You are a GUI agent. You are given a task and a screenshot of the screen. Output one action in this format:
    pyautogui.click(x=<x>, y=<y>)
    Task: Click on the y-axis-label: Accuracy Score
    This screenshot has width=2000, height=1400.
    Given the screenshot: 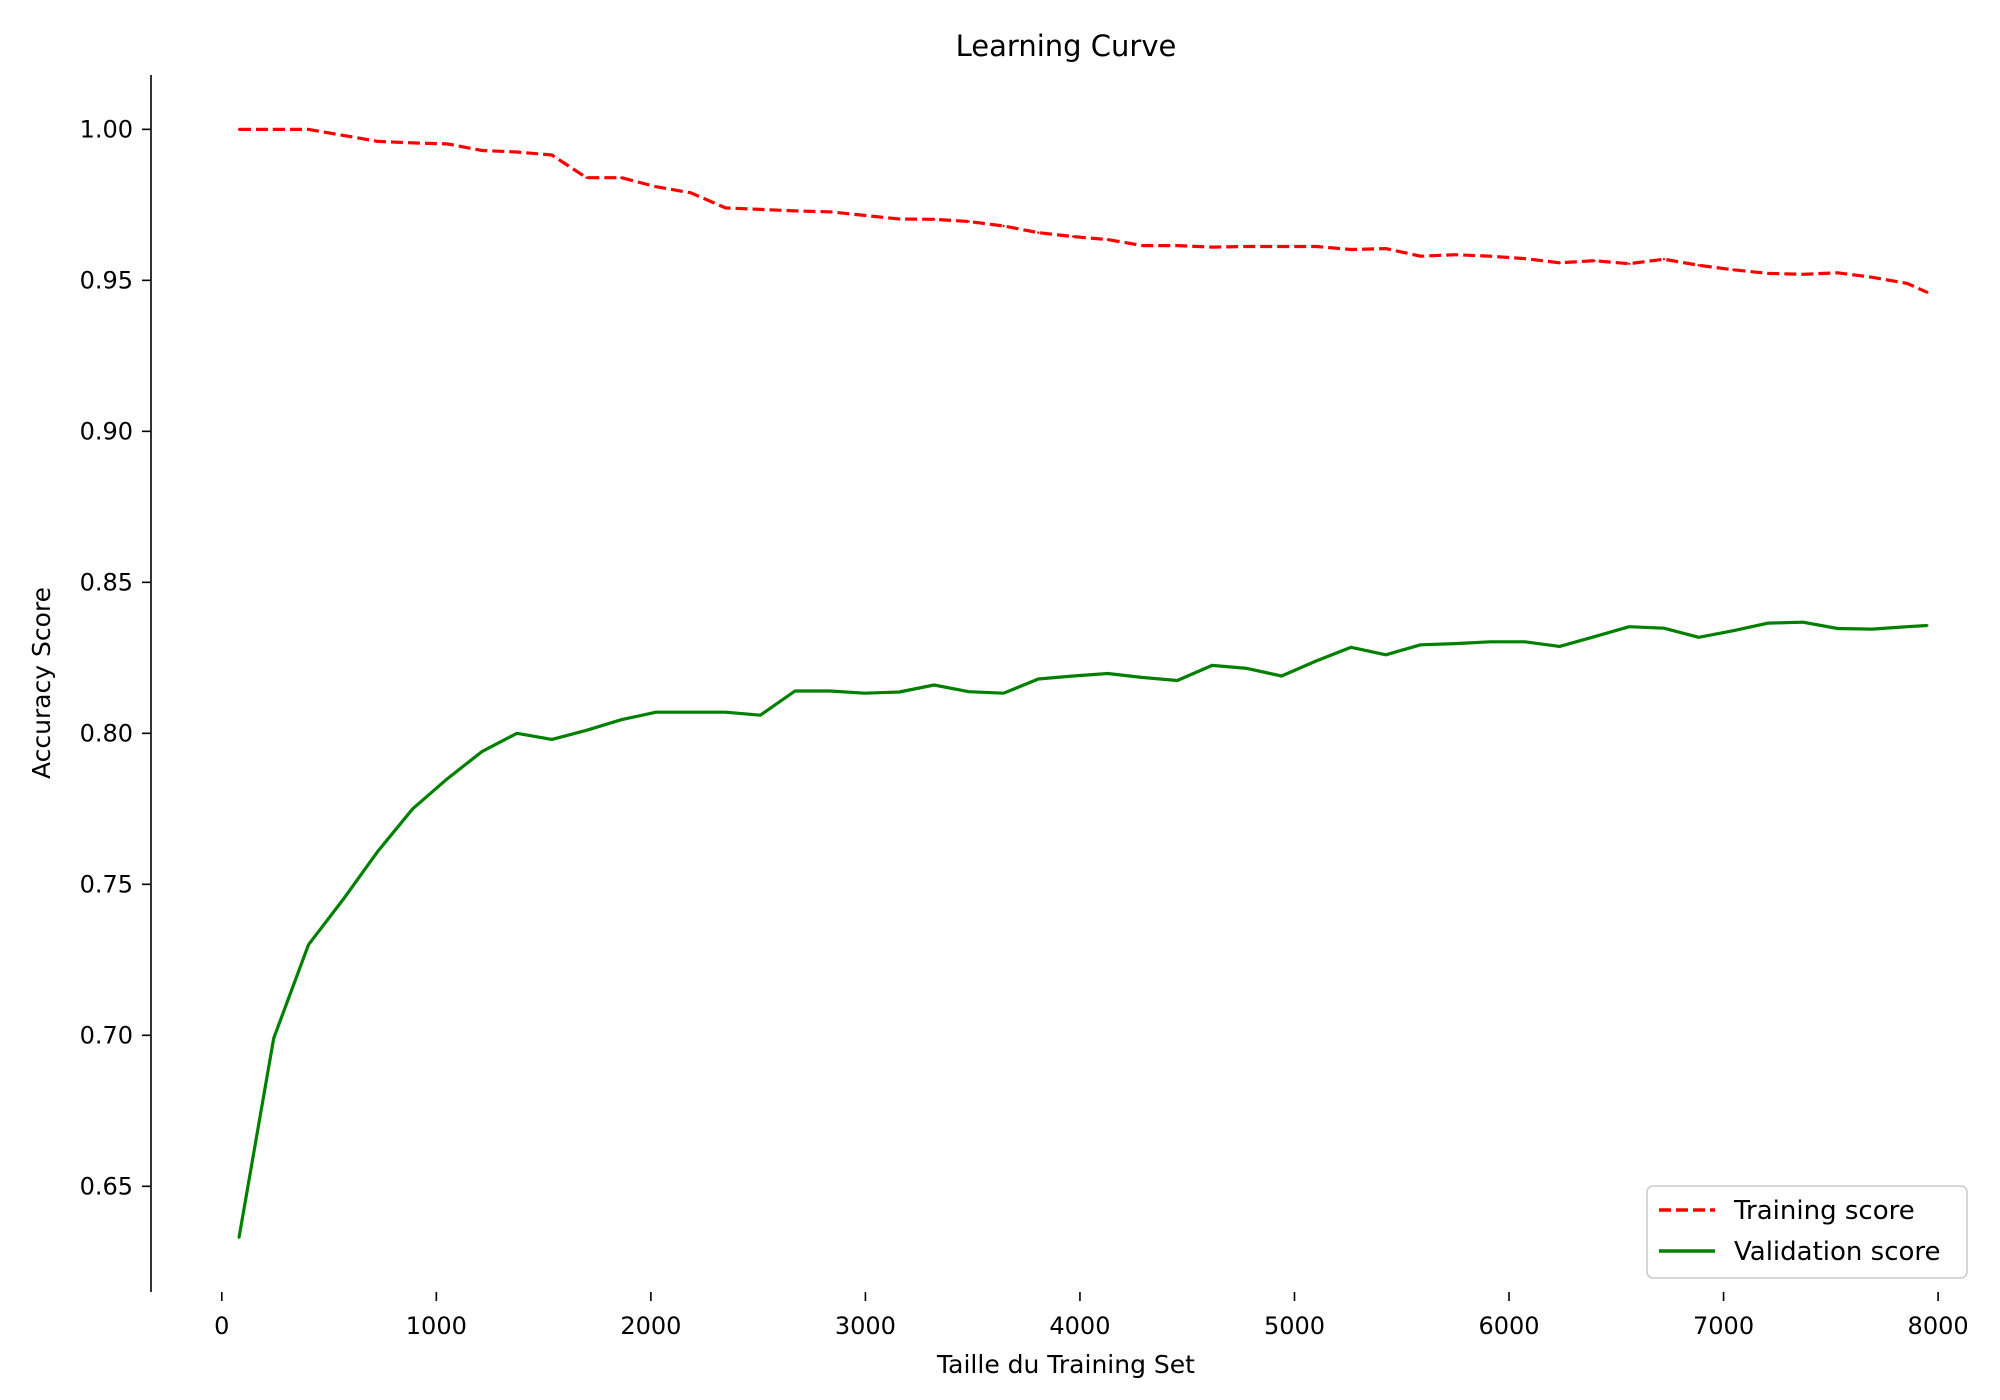 What is the action you would take?
    pyautogui.click(x=41, y=683)
    